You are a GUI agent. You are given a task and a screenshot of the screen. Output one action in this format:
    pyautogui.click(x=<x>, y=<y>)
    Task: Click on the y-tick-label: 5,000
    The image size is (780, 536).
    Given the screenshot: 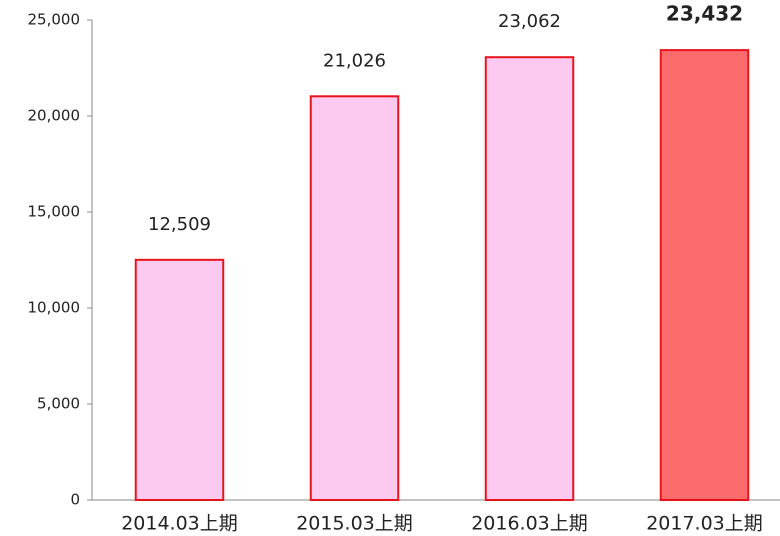 What is the action you would take?
    pyautogui.click(x=58, y=404)
    